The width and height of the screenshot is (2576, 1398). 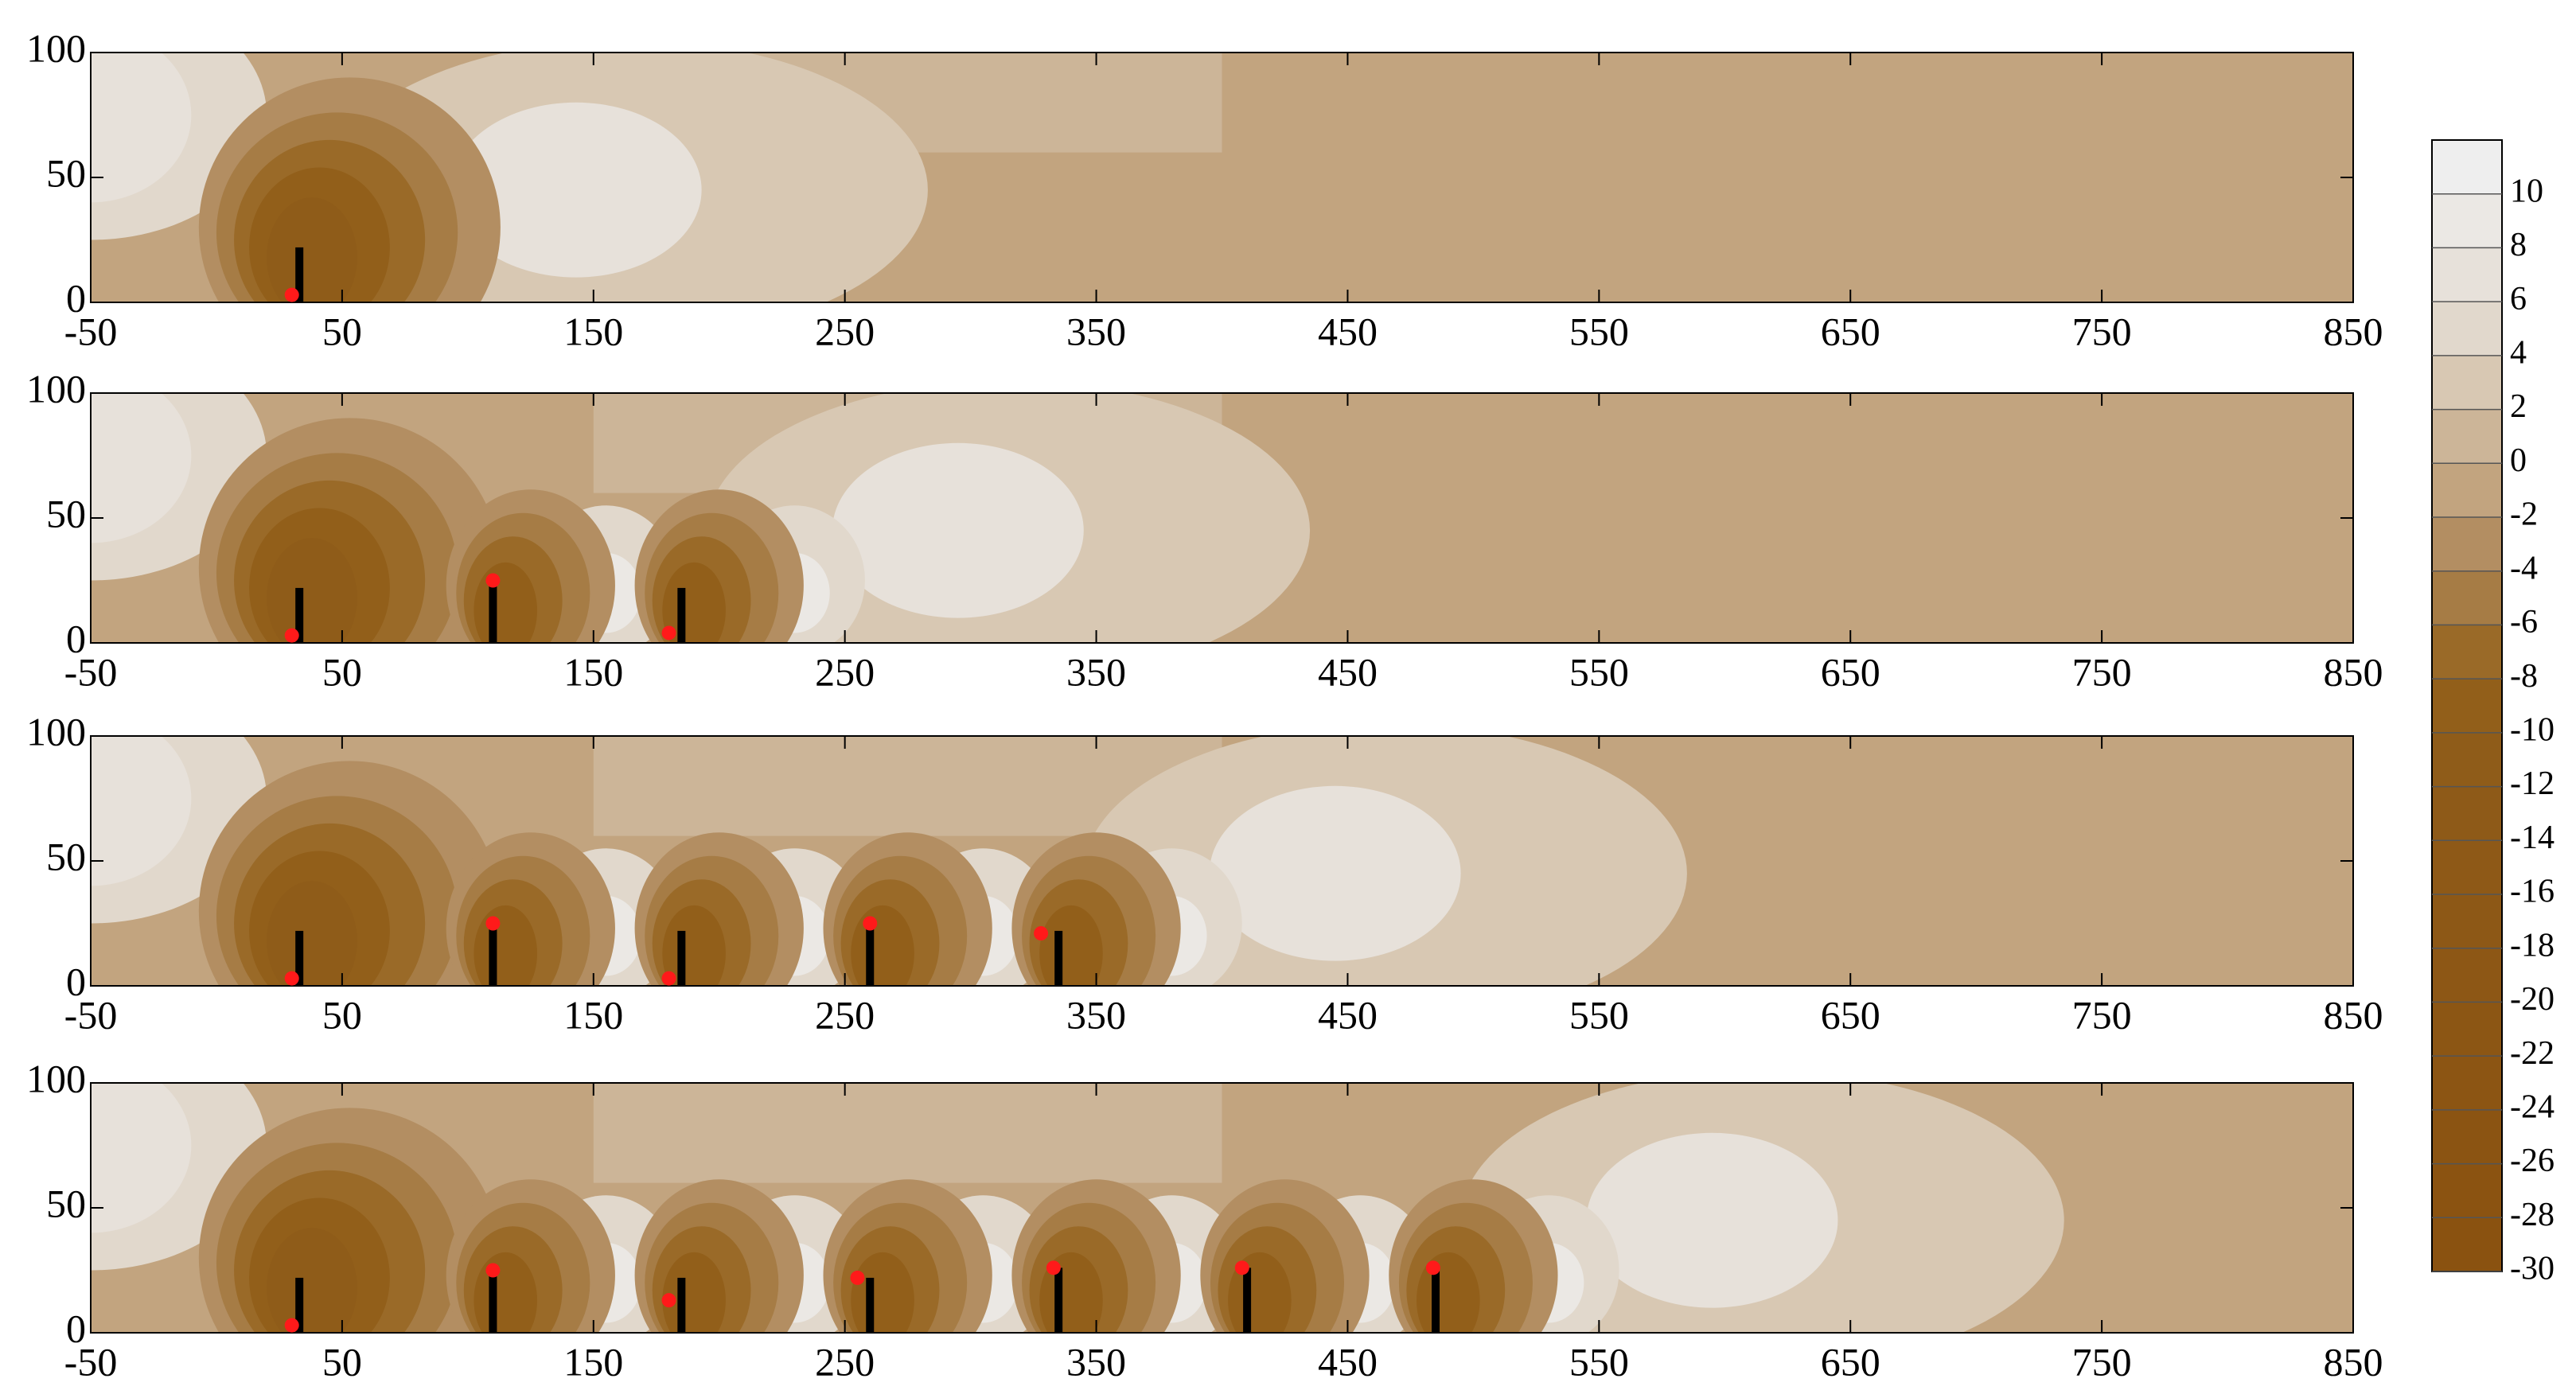 I want to click on colorbar-tick-label: -12, so click(x=2532, y=783).